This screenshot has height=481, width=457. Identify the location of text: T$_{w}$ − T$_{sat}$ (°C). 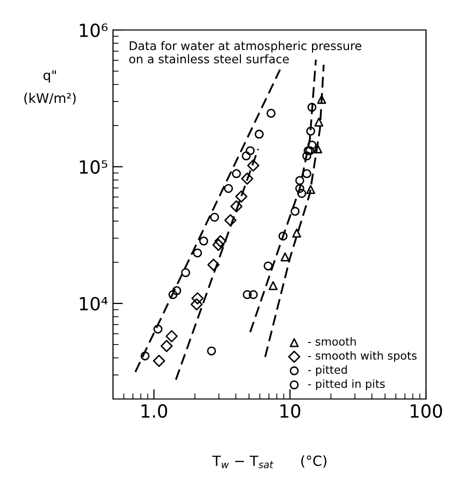
(269, 461).